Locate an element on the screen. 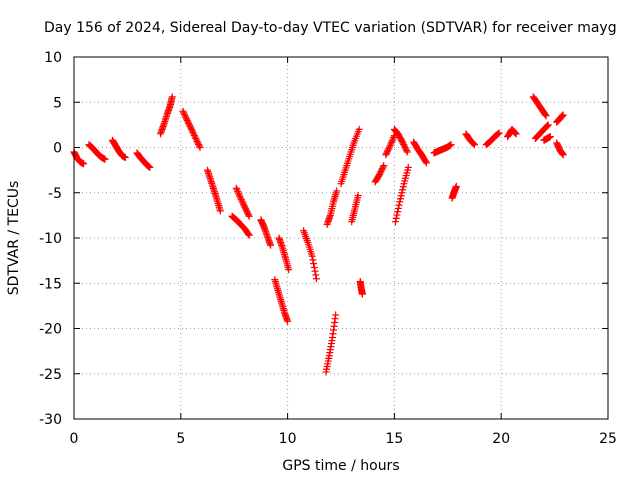 This screenshot has height=480, width=640. y-tick-label: -10 is located at coordinates (50, 239).